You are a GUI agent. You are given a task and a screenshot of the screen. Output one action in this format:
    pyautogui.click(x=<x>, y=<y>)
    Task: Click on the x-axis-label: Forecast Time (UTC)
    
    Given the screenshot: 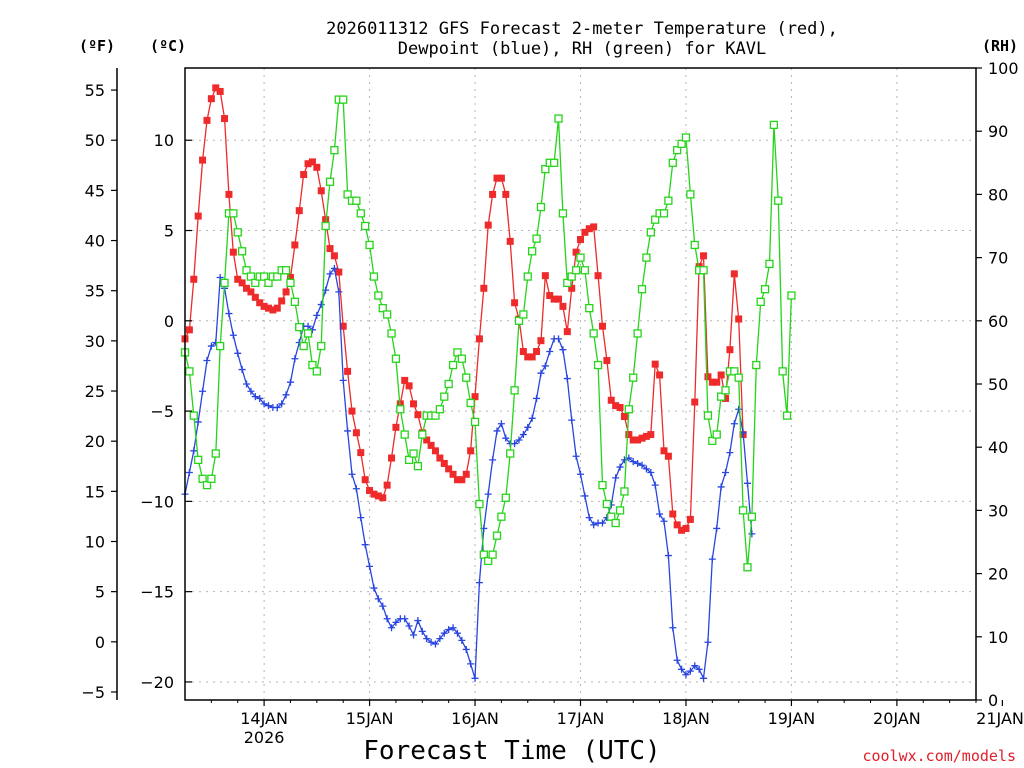 What is the action you would take?
    pyautogui.click(x=511, y=751)
    